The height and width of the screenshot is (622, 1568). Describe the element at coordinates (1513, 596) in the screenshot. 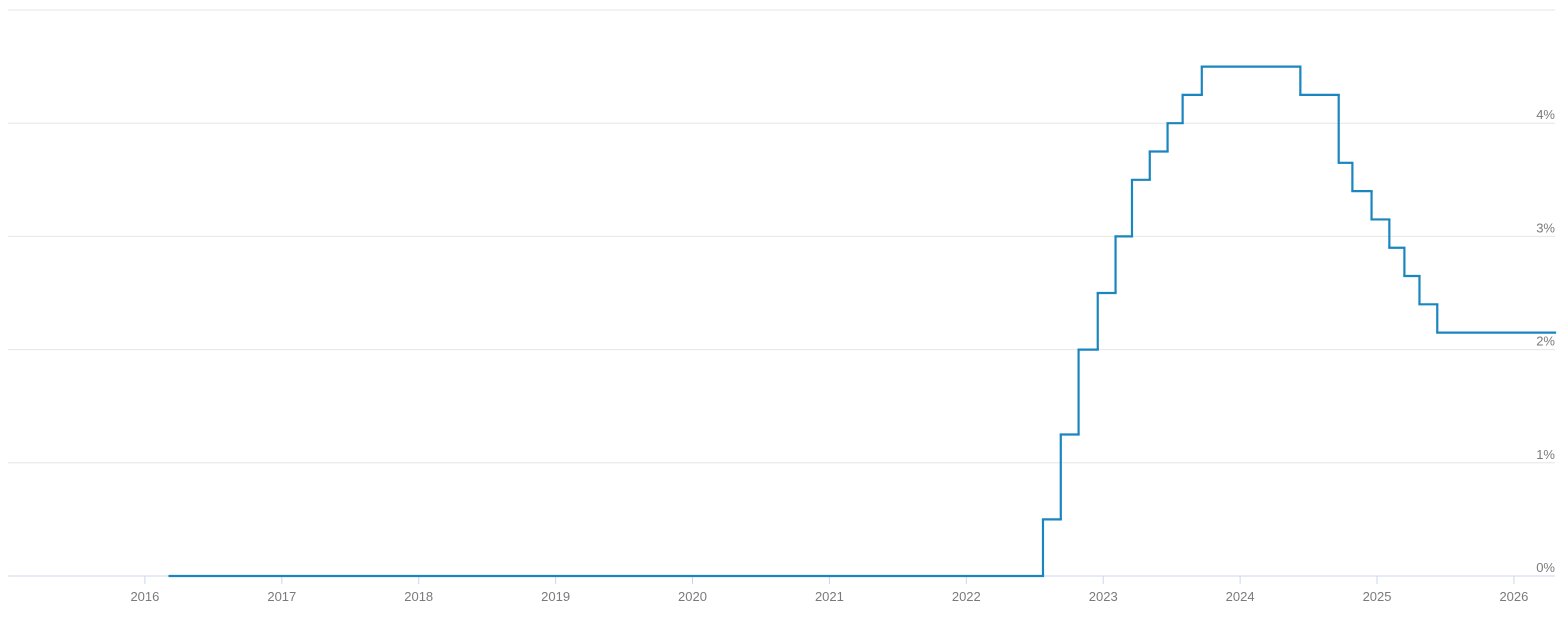

I see `x-tick-label: 2026` at that location.